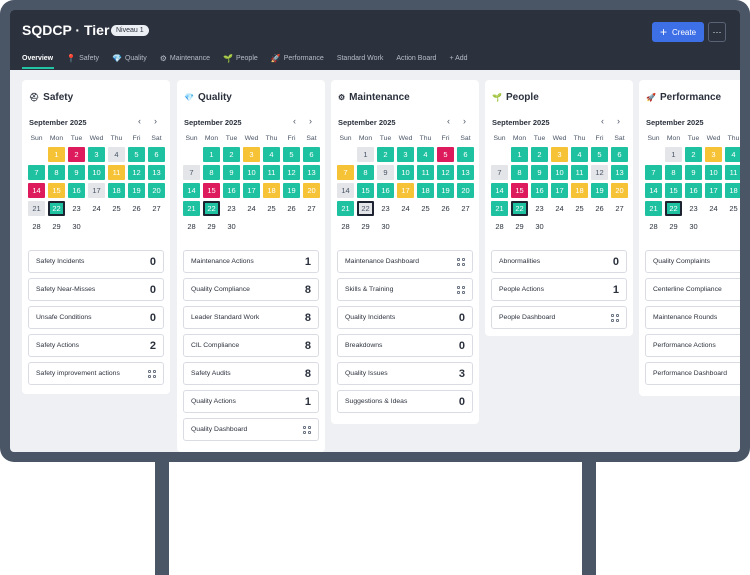 The height and width of the screenshot is (575, 750). What do you see at coordinates (559, 317) in the screenshot?
I see `kpi-item: People Dashboard` at bounding box center [559, 317].